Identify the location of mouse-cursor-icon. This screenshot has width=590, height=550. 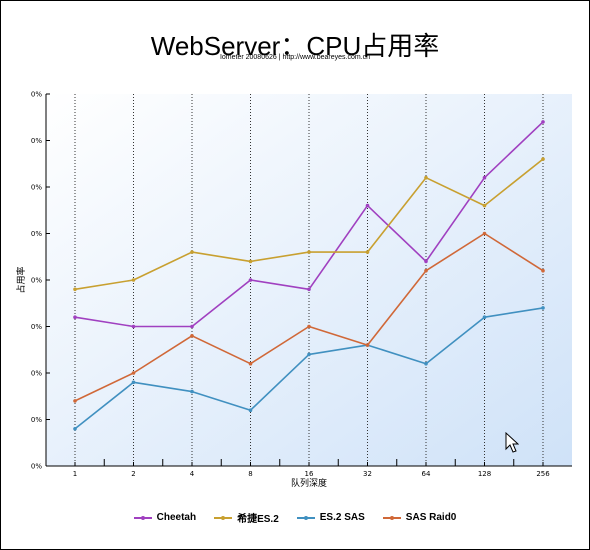
(512, 442).